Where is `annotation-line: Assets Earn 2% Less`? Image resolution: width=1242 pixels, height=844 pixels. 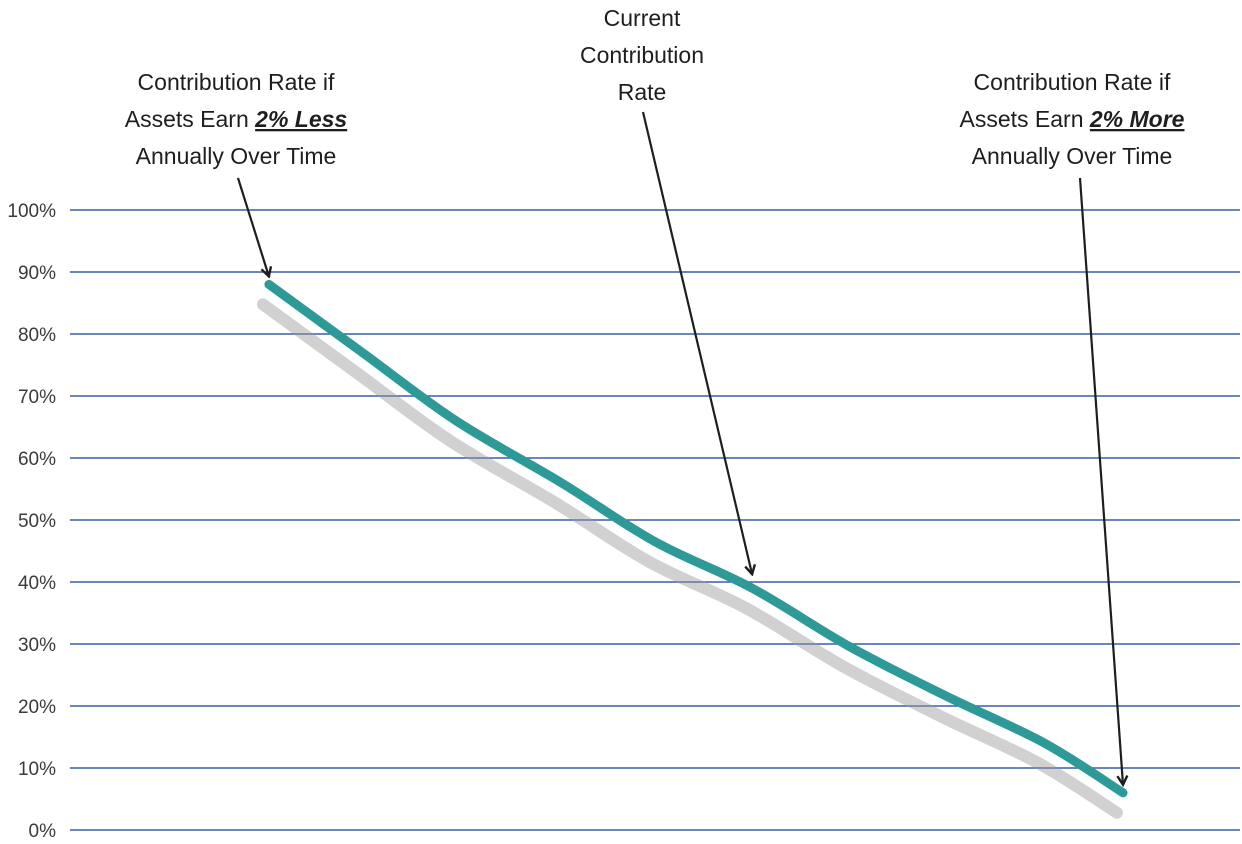 annotation-line: Assets Earn 2% Less is located at coordinates (236, 119).